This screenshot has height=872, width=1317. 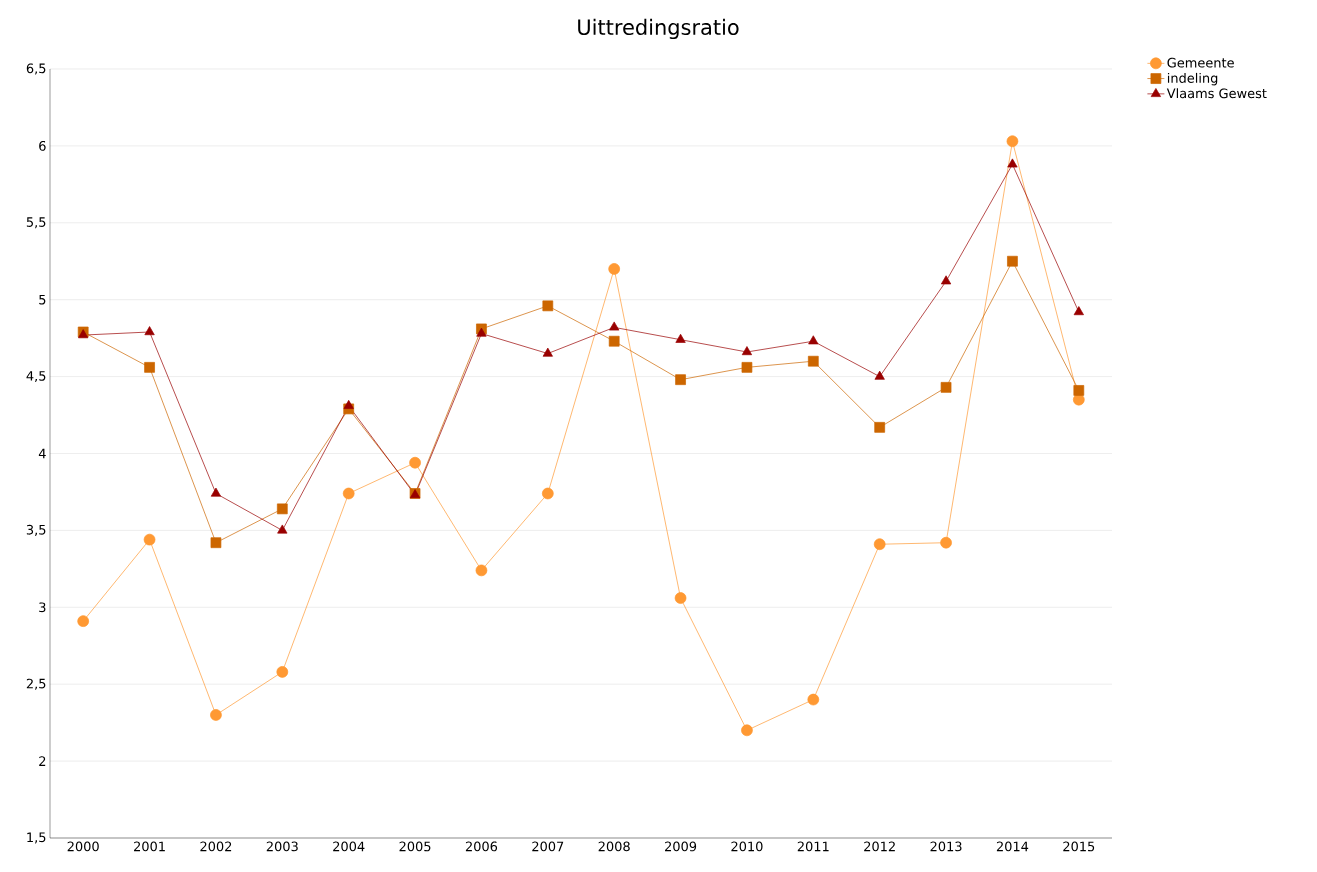 I want to click on x-tick-label: 2004, so click(x=349, y=846).